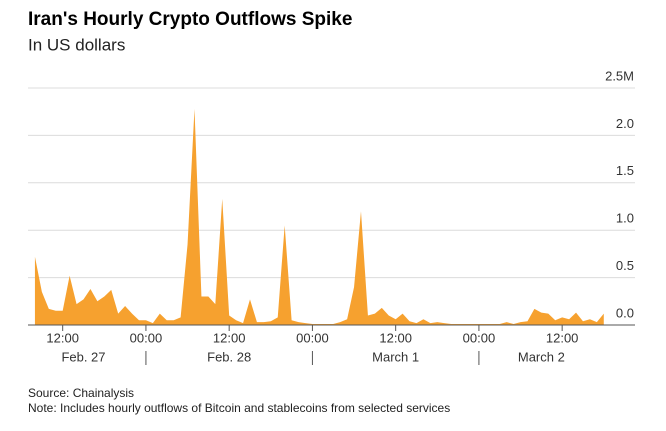 This screenshot has width=666, height=431. I want to click on date-label: March 2, so click(541, 356).